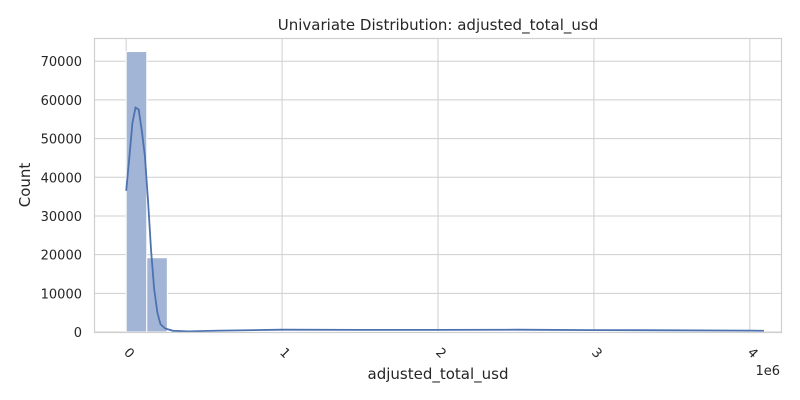 The height and width of the screenshot is (400, 800). Describe the element at coordinates (61, 198) in the screenshot. I see `y-ticks: 0 10000 20000 30000 40000 50000 60000 70000` at that location.